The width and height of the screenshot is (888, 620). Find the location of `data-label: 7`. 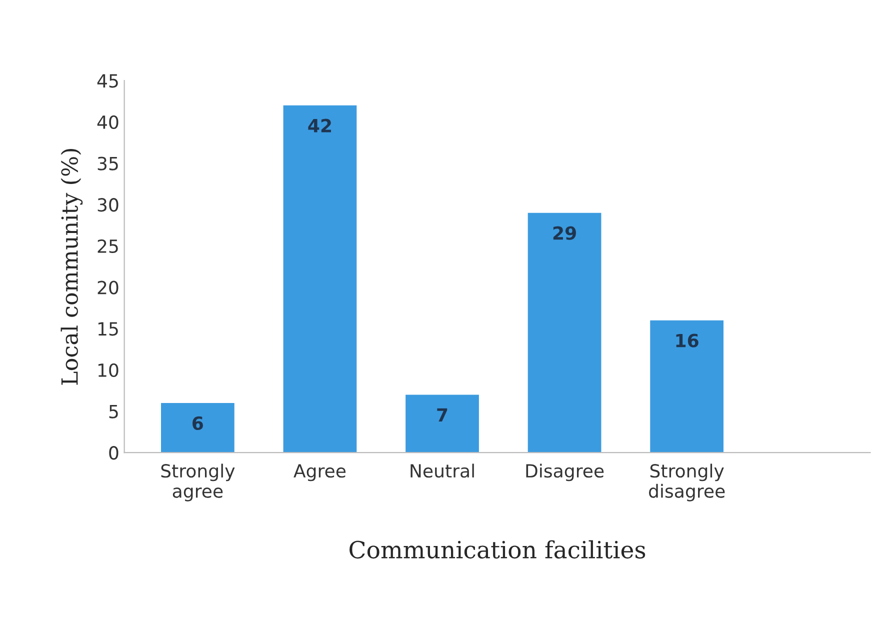

data-label: 7 is located at coordinates (442, 415).